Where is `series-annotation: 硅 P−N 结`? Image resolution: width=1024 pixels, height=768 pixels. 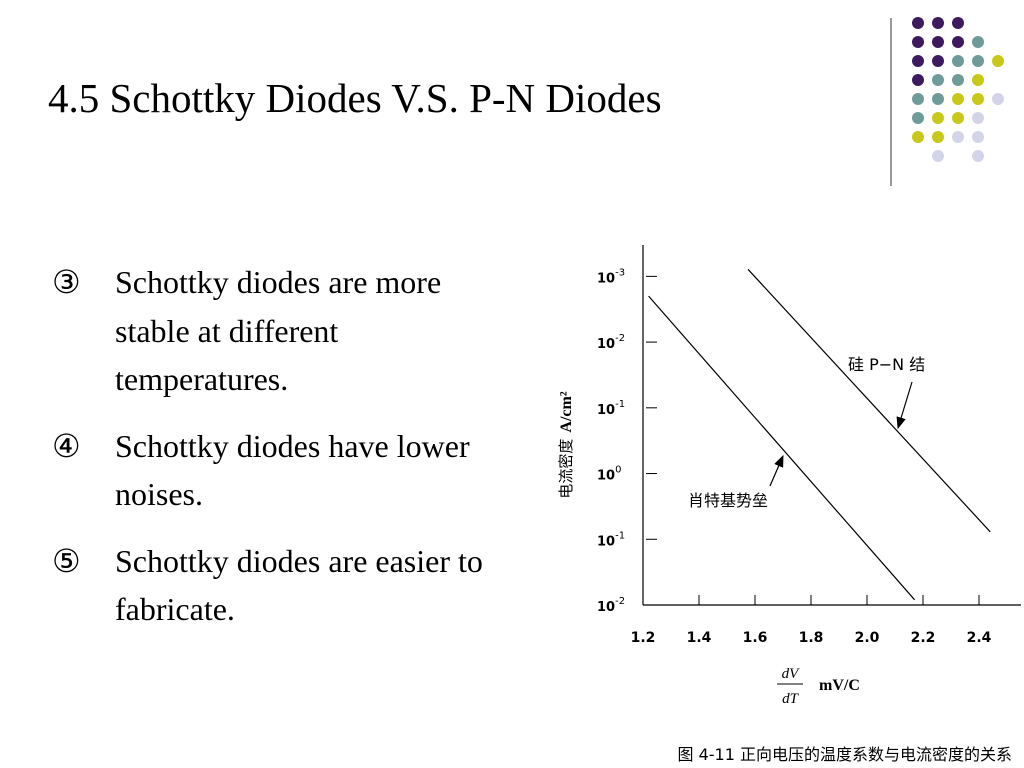
series-annotation: 硅 P−N 结 is located at coordinates (886, 364).